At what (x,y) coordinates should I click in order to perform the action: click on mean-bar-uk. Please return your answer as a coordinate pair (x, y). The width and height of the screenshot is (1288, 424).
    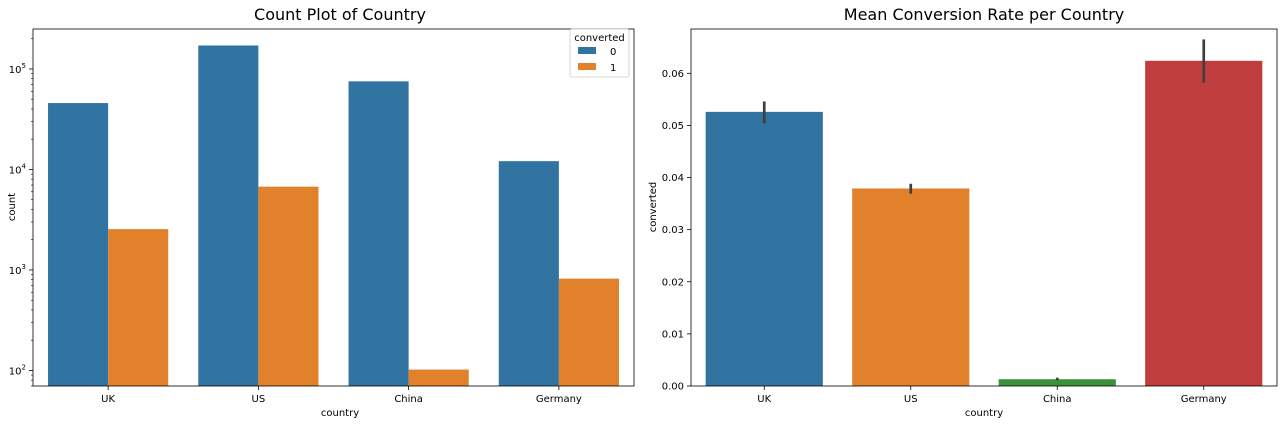
    Looking at the image, I should click on (764, 248).